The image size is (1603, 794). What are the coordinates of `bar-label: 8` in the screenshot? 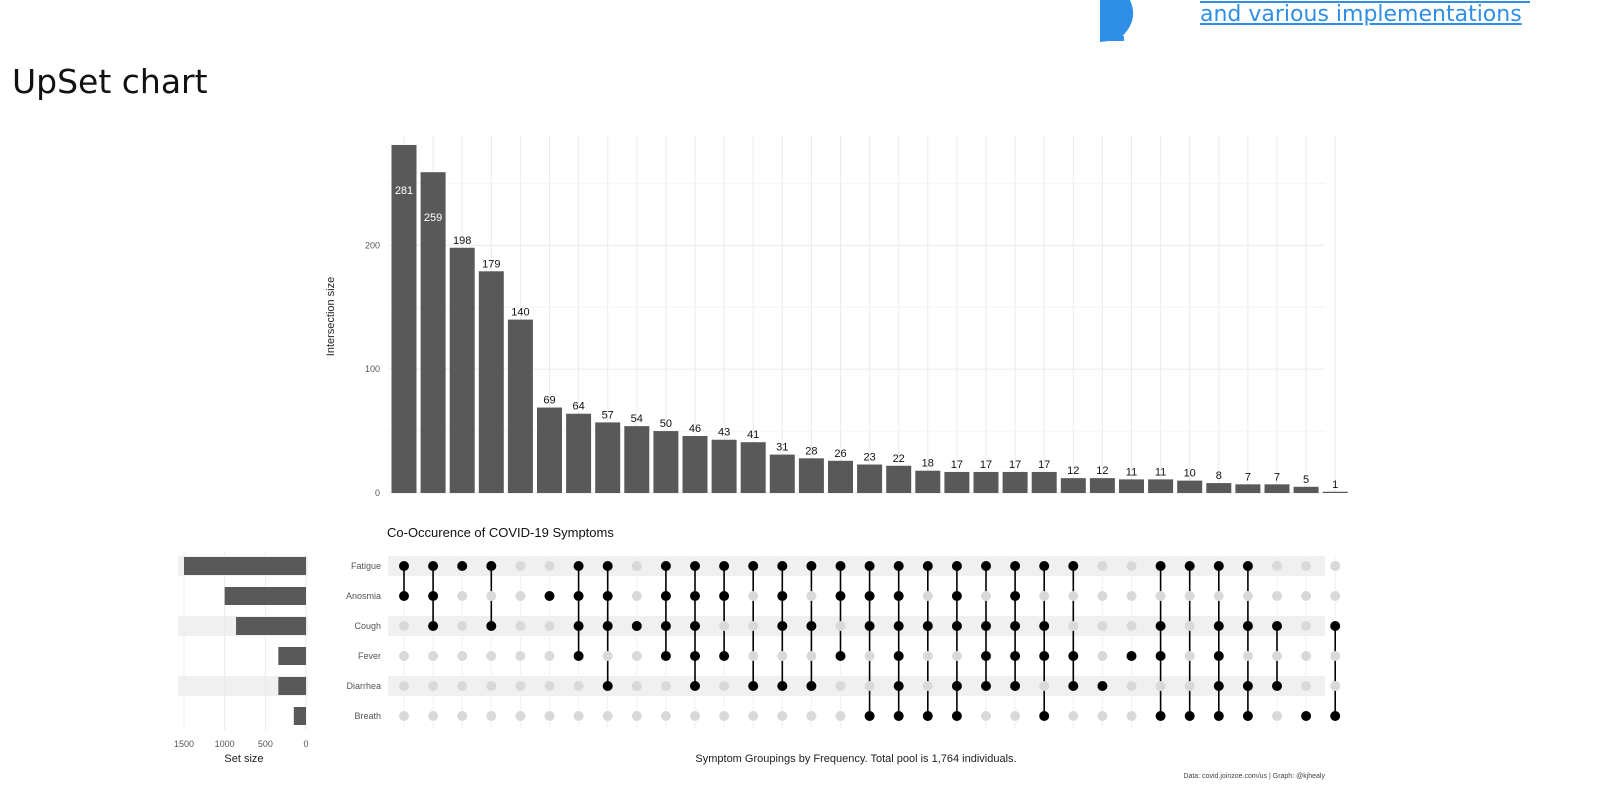 It's located at (1219, 476).